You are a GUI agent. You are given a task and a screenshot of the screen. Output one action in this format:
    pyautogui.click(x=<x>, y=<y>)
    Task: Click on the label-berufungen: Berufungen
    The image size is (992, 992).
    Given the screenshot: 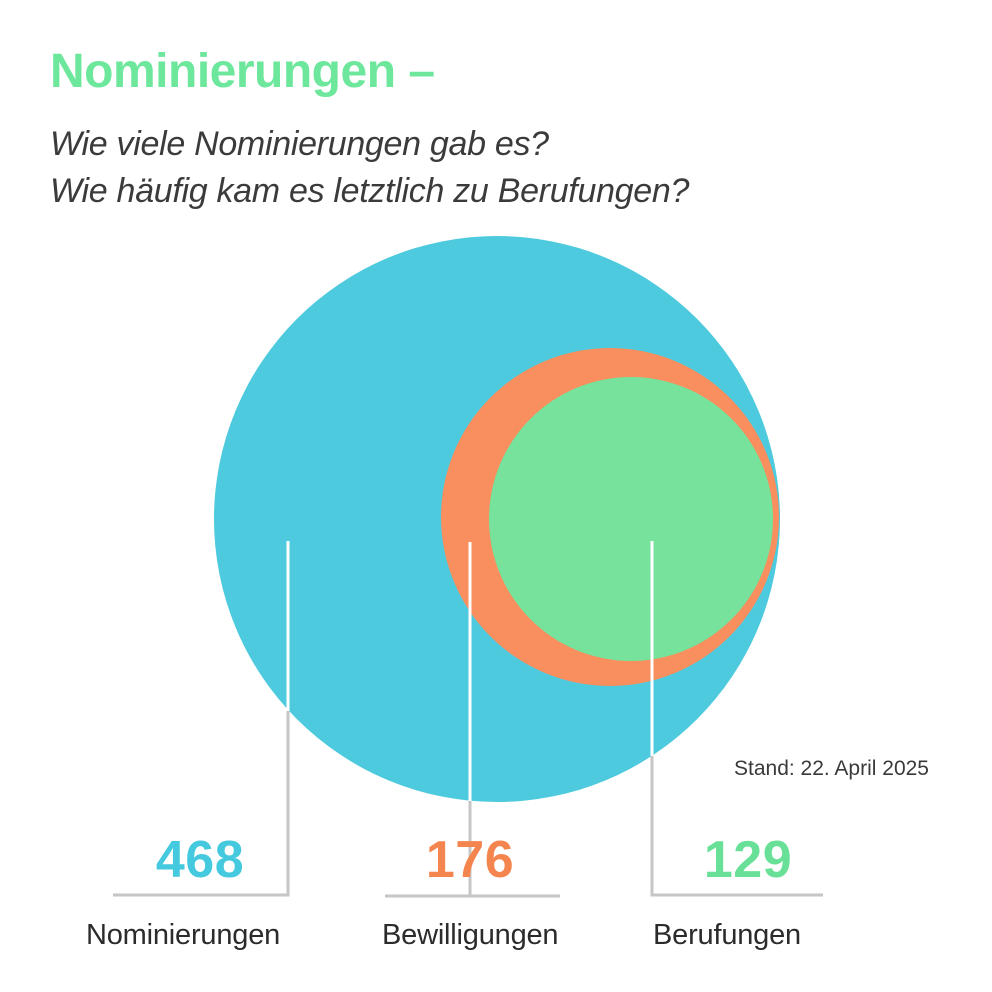 What is the action you would take?
    pyautogui.click(x=727, y=935)
    